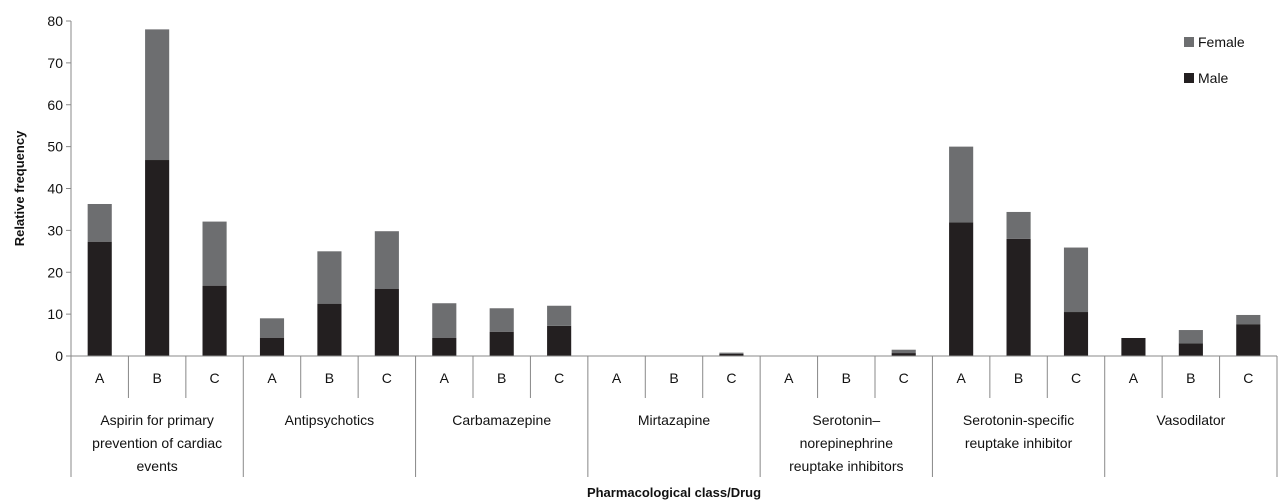 The height and width of the screenshot is (502, 1279). Describe the element at coordinates (55, 21) in the screenshot. I see `y-tick-label: 80` at that location.